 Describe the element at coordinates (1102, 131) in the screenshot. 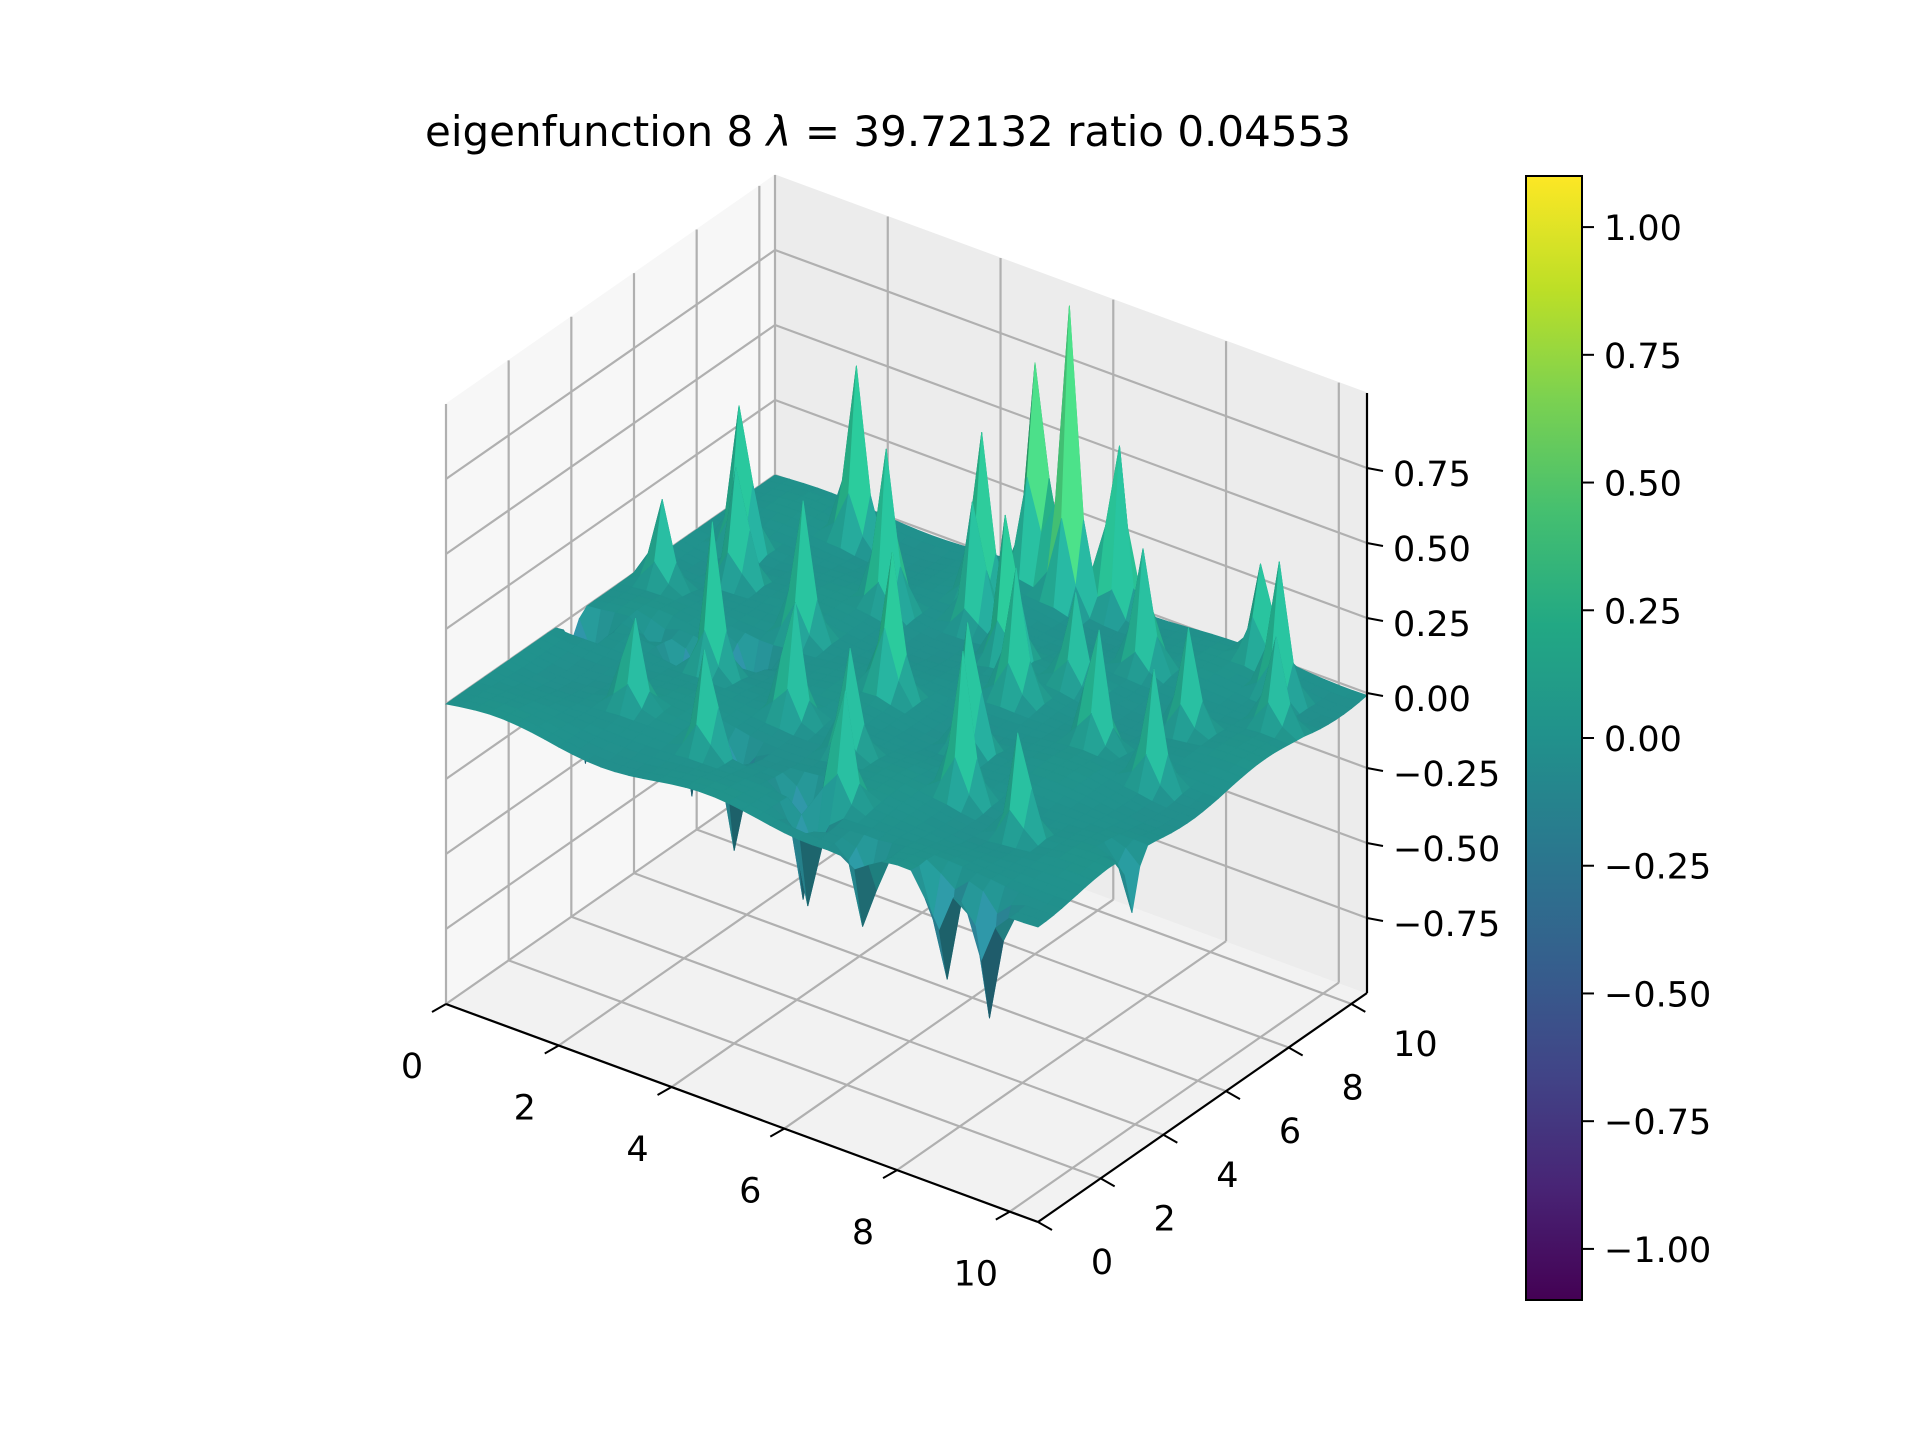

I see `title-value: 39.72132 ratio 0.04553` at that location.